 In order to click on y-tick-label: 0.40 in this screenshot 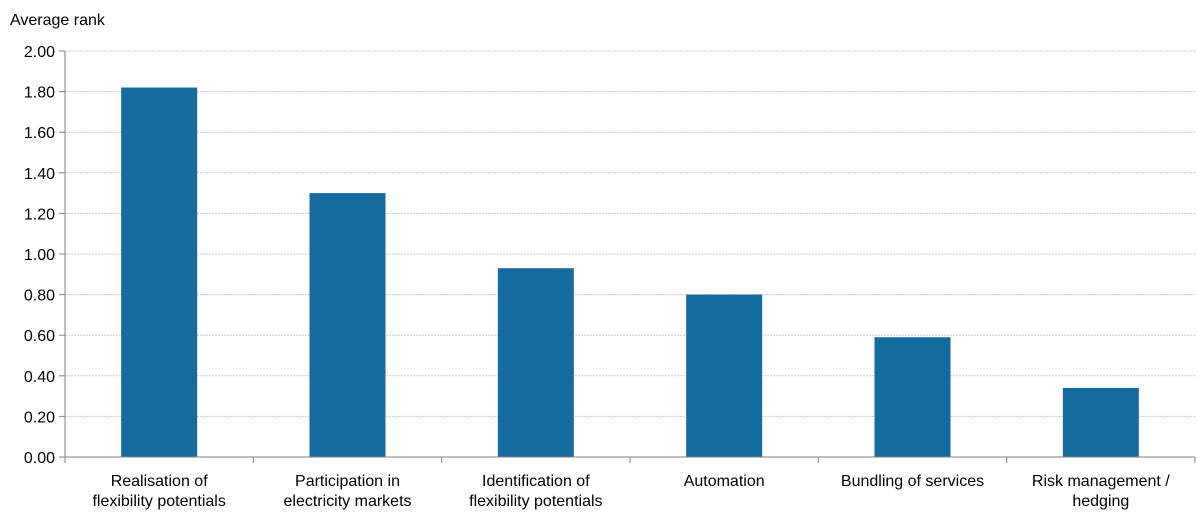, I will do `click(39, 377)`.